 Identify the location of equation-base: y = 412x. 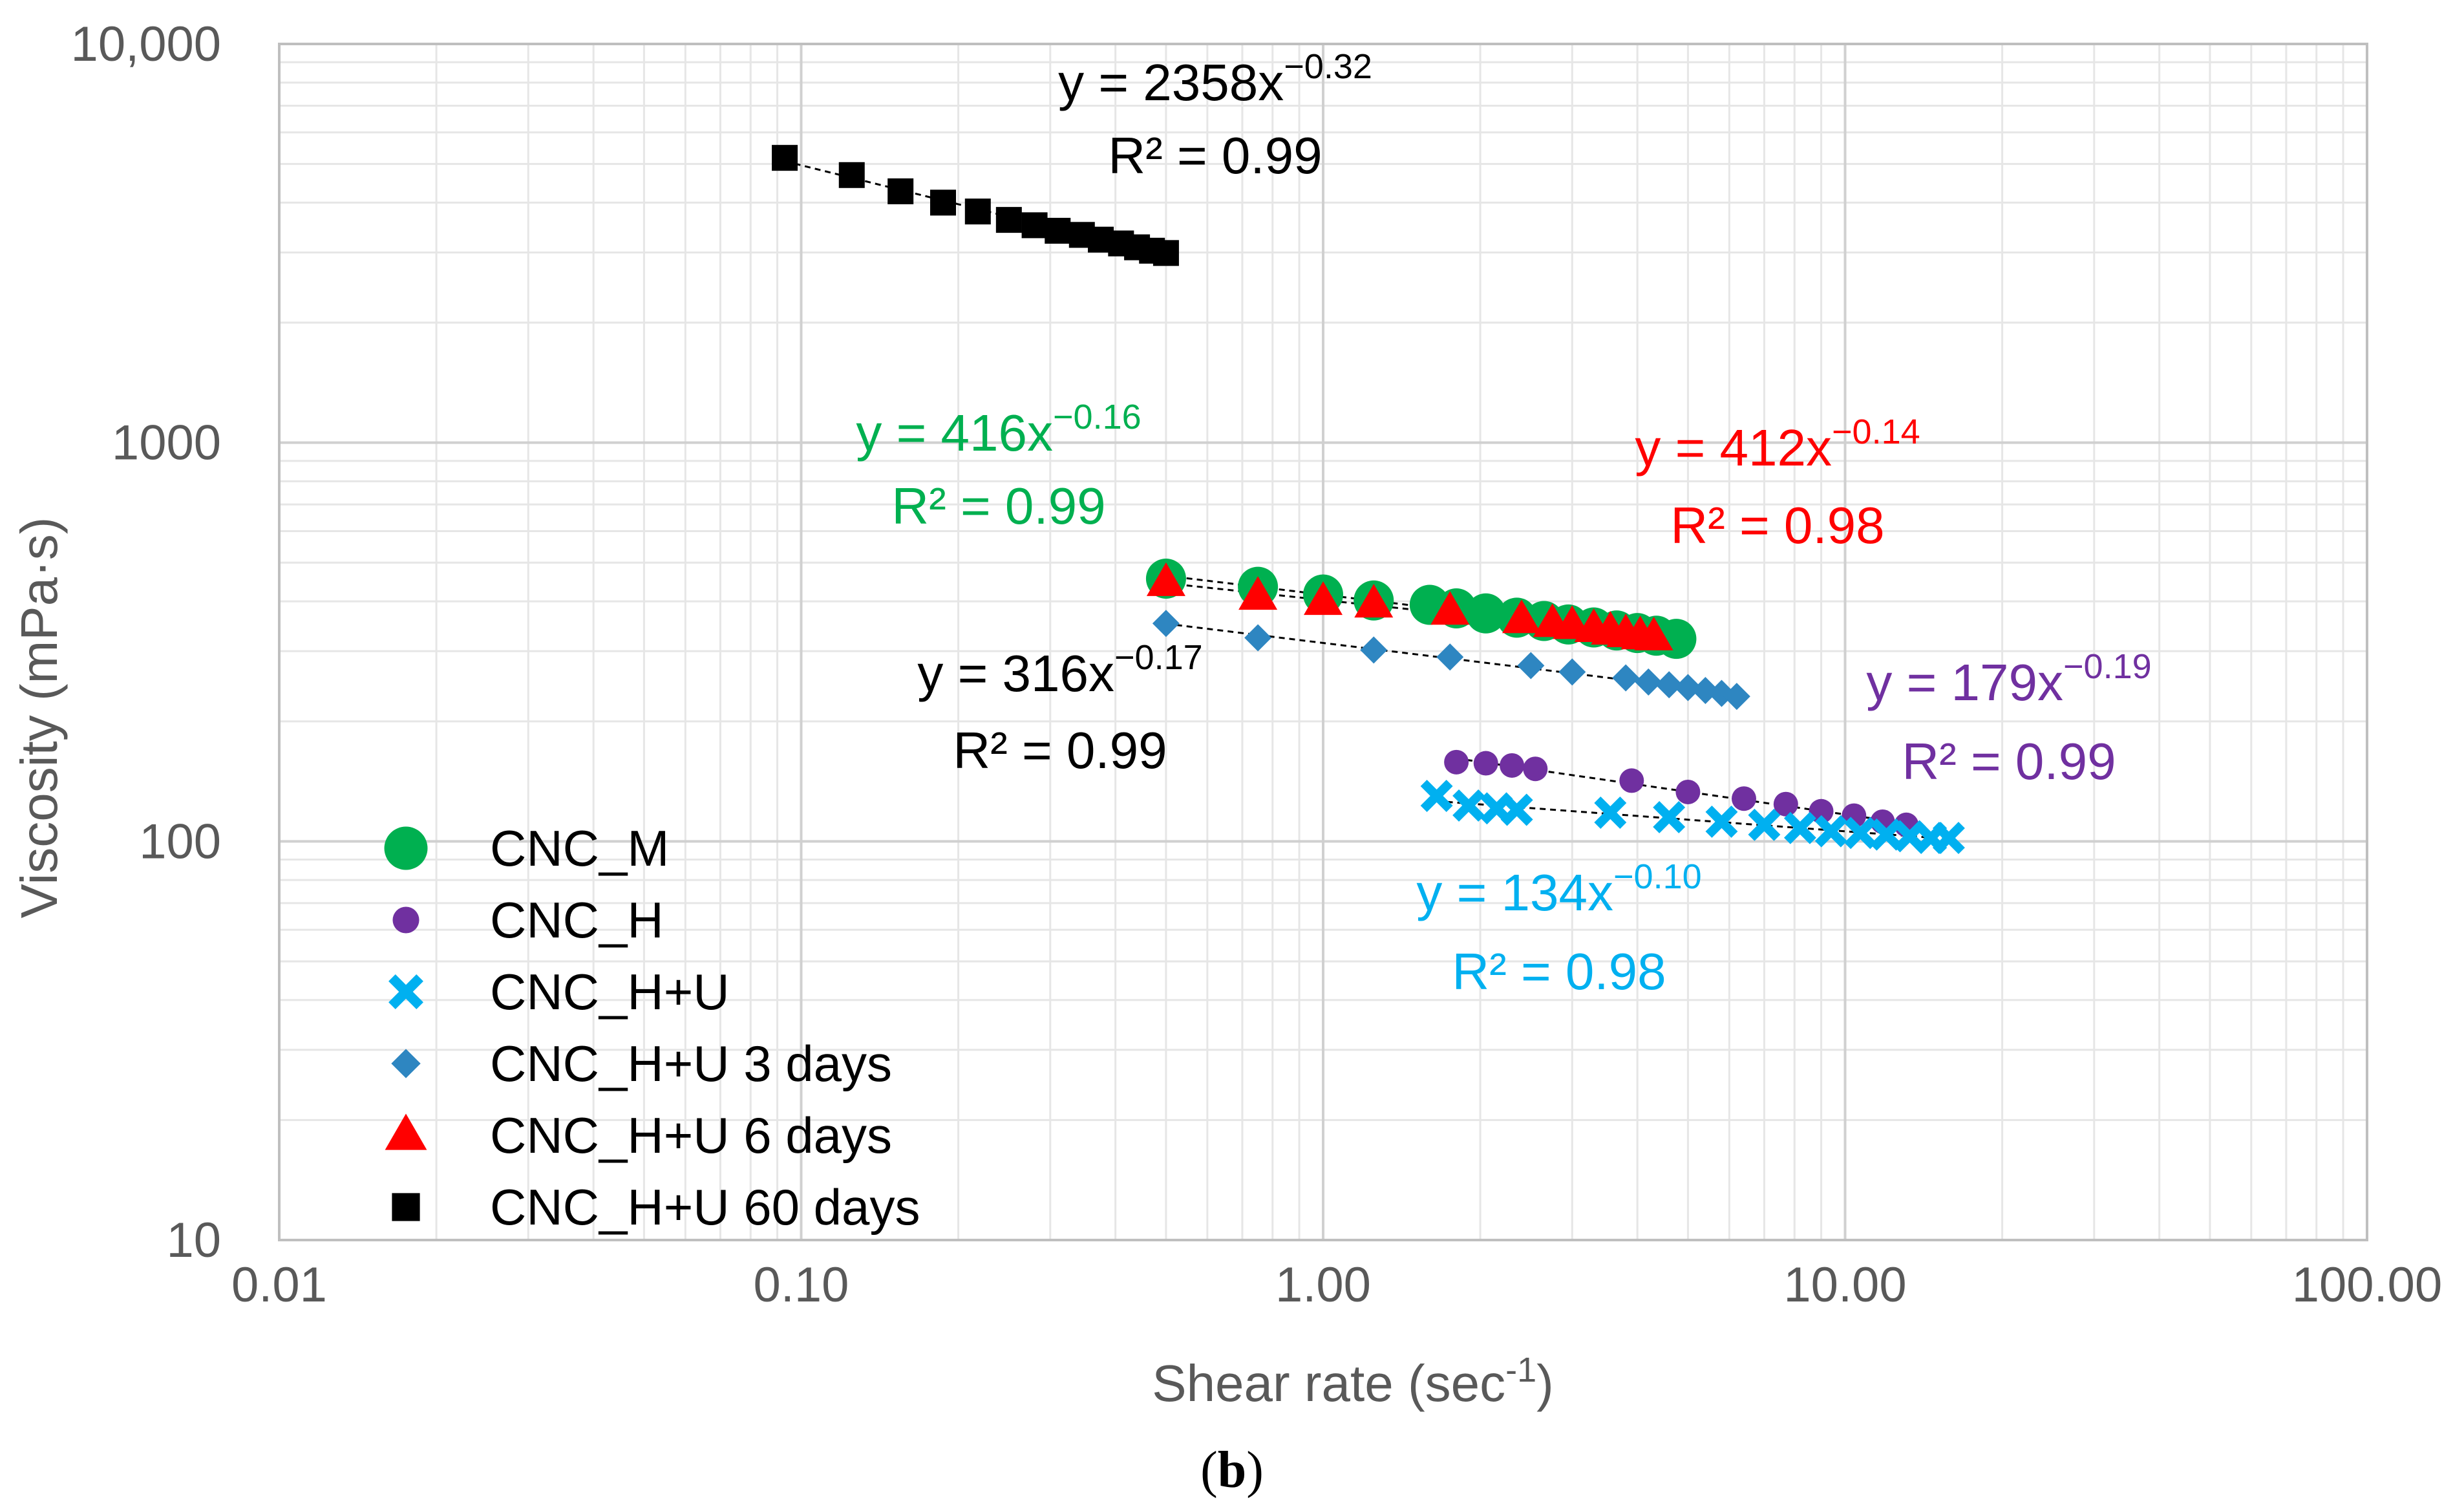
(1733, 447).